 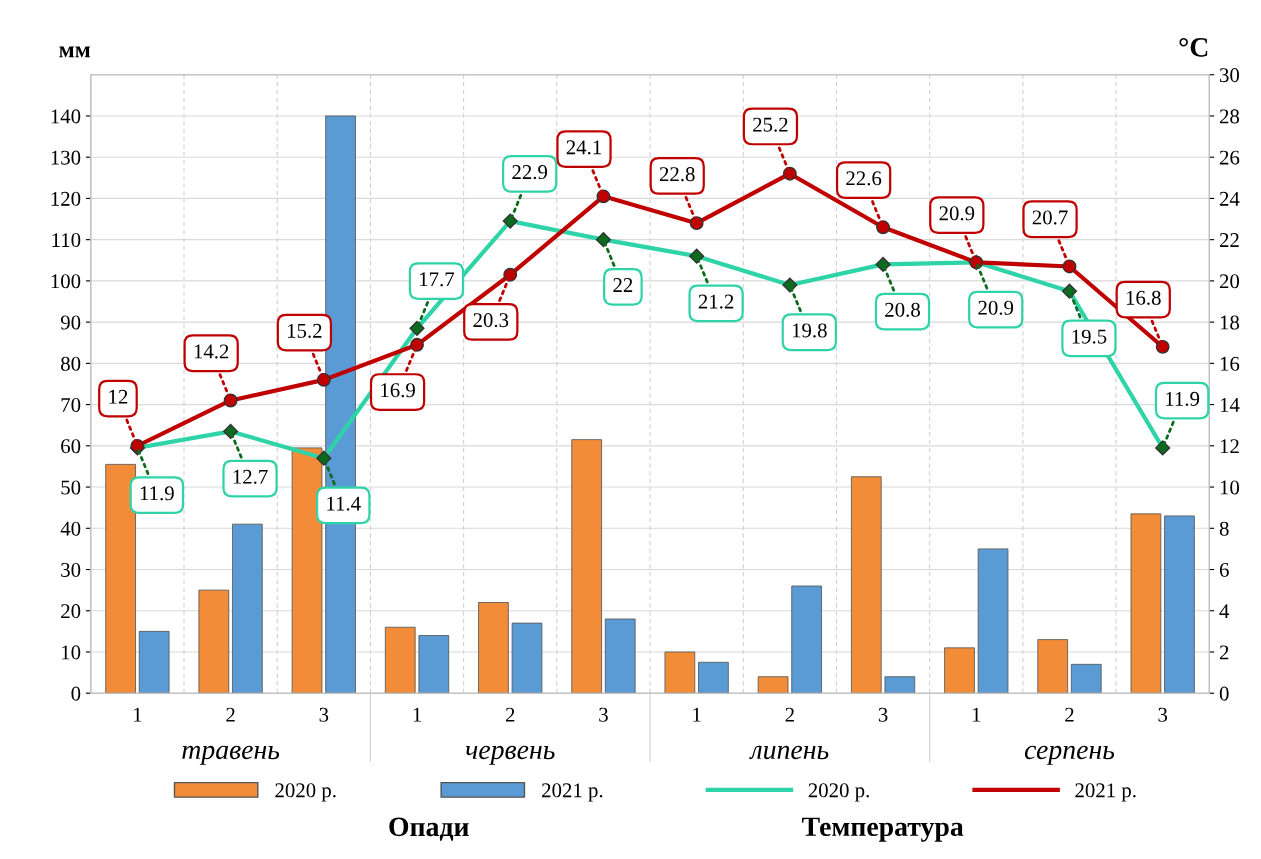 I want to click on text: липень, so click(x=789, y=752).